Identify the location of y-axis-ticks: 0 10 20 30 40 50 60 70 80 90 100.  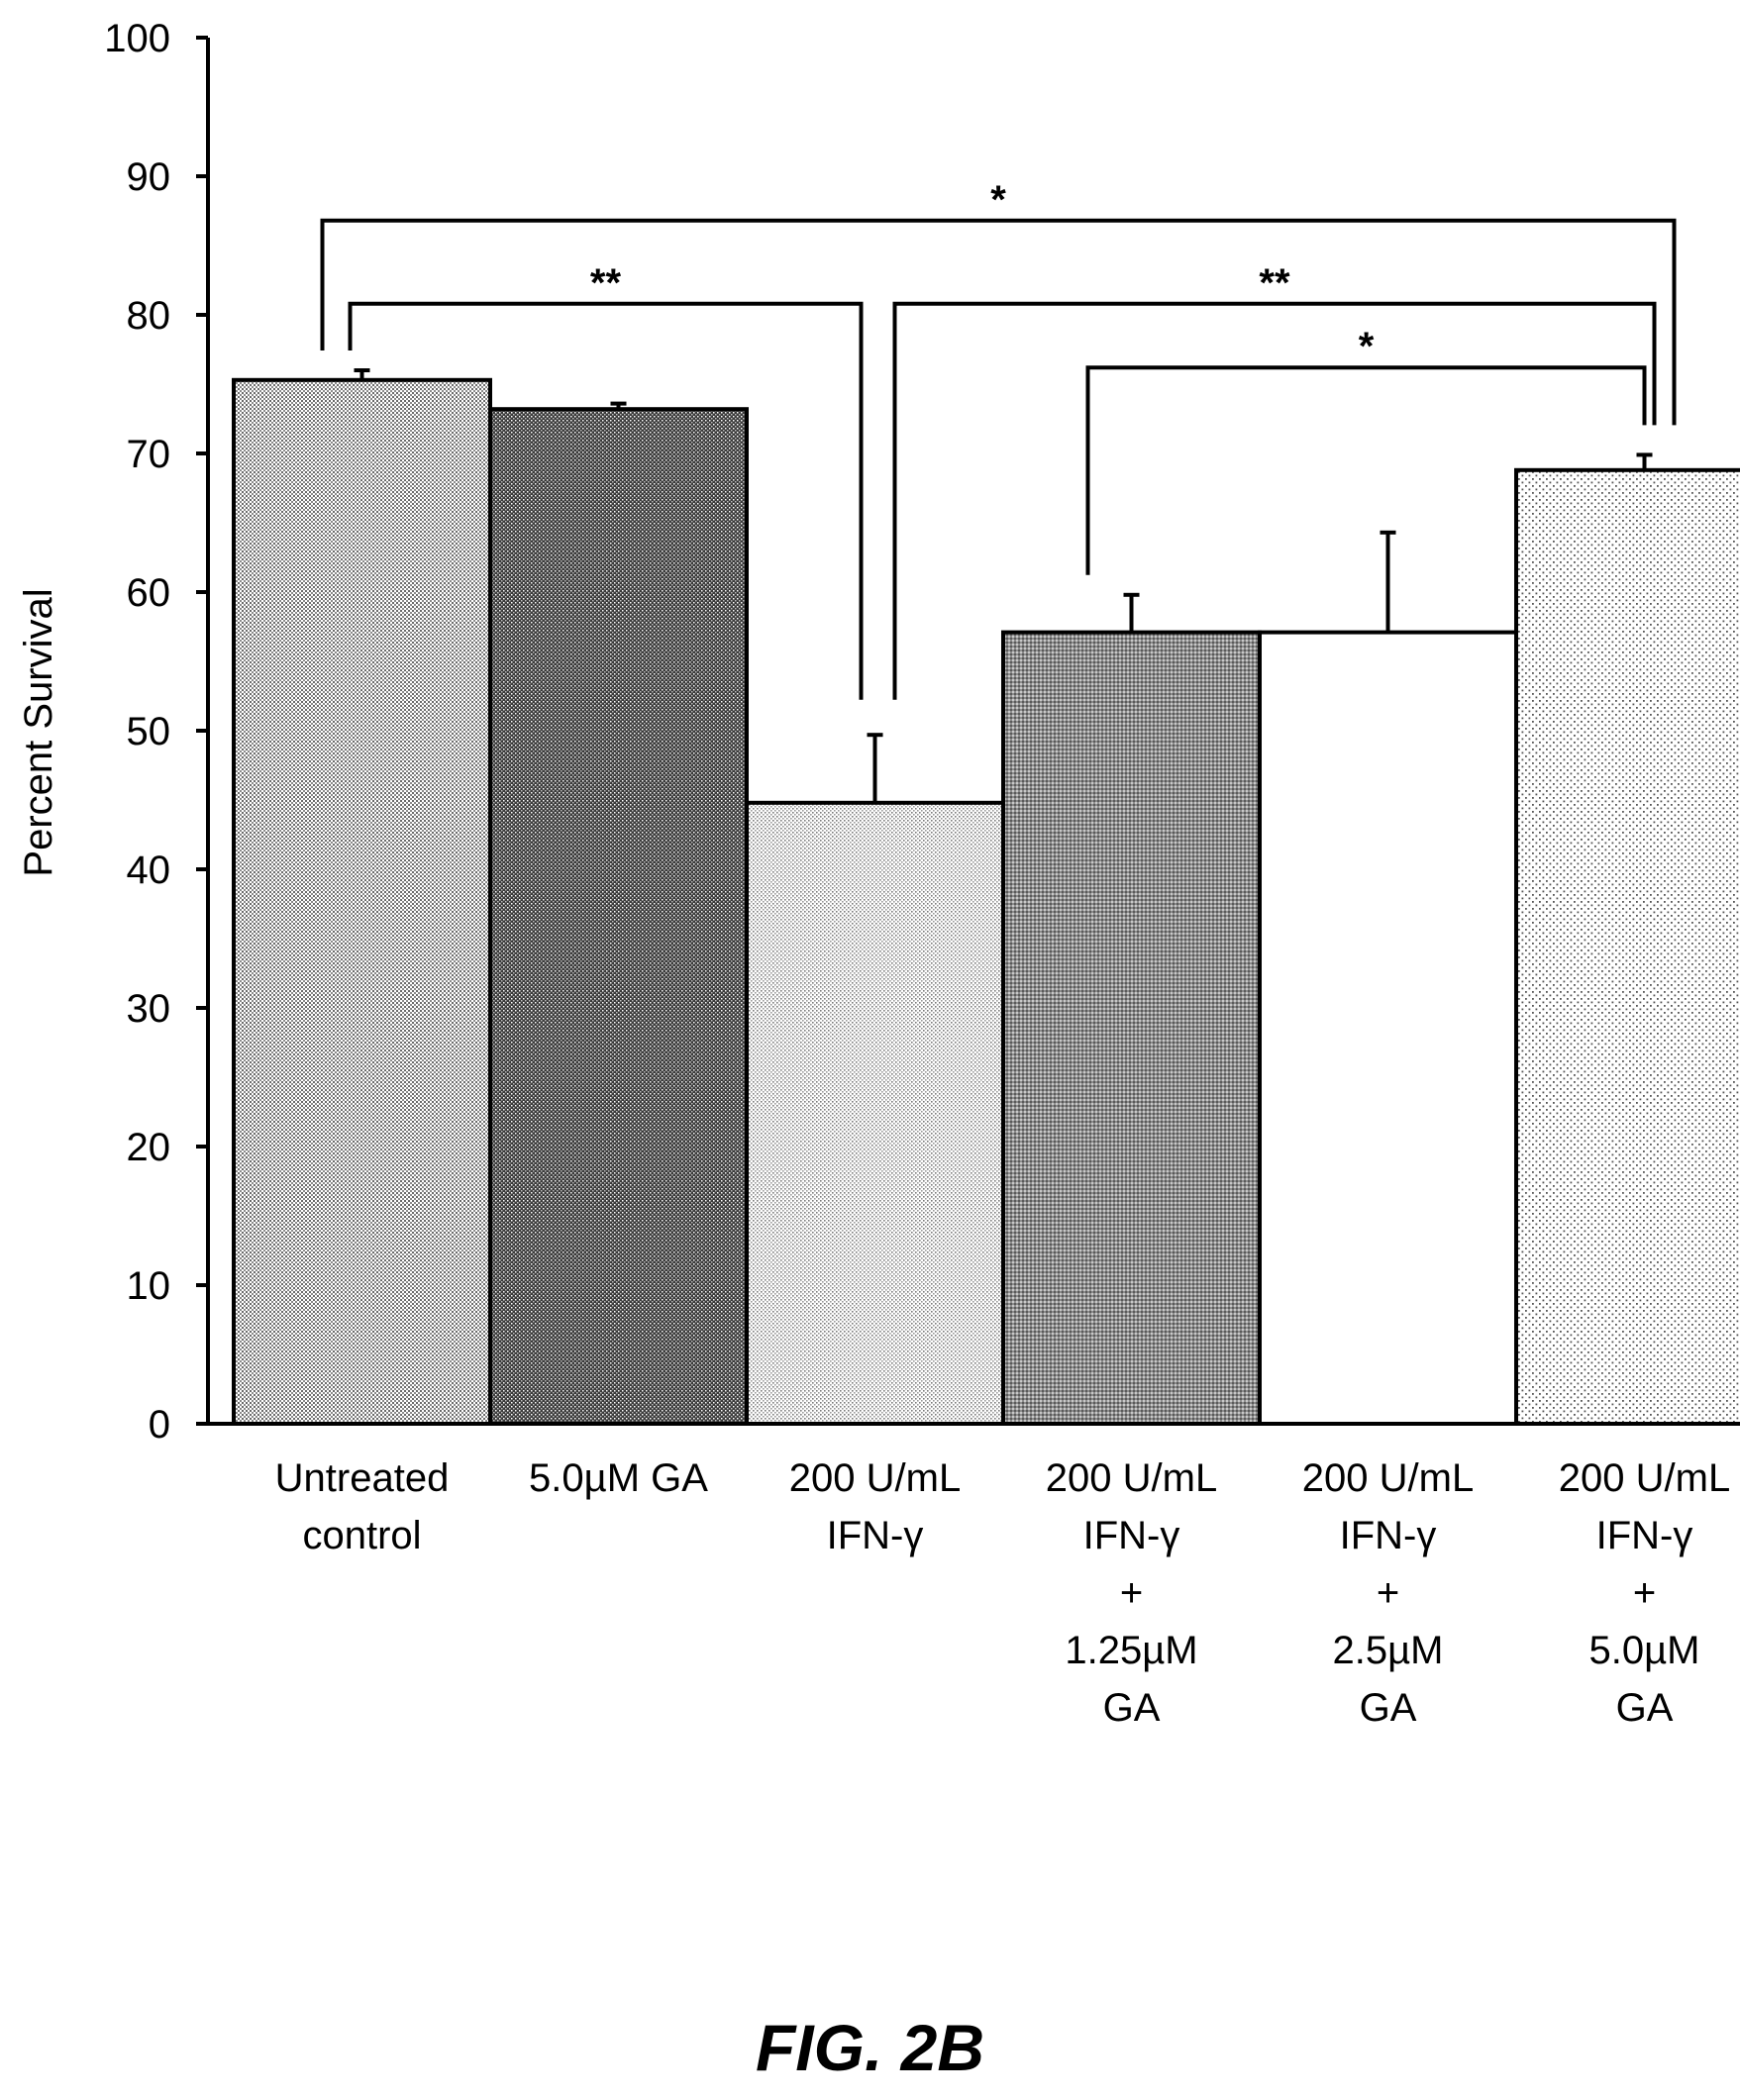
(156, 732).